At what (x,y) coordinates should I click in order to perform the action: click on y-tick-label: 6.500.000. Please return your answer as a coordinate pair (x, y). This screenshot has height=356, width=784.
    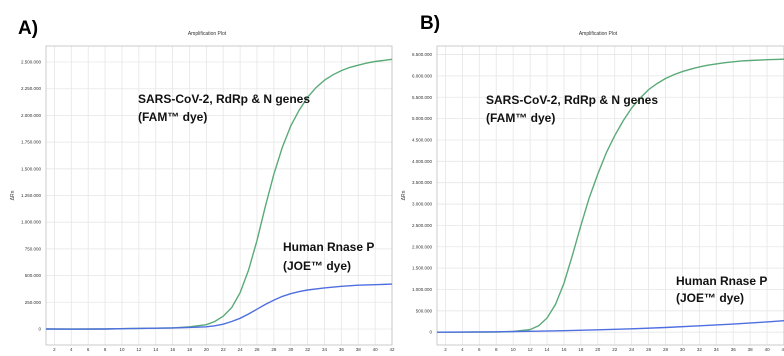
    Looking at the image, I should click on (422, 54).